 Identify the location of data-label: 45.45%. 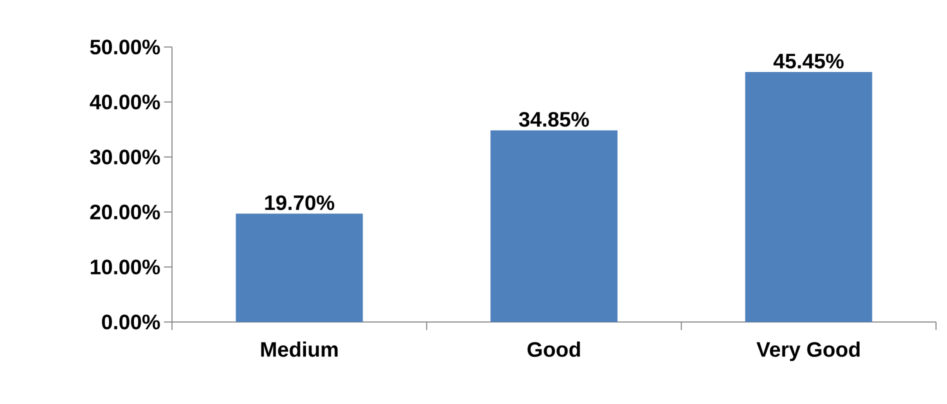
(809, 61).